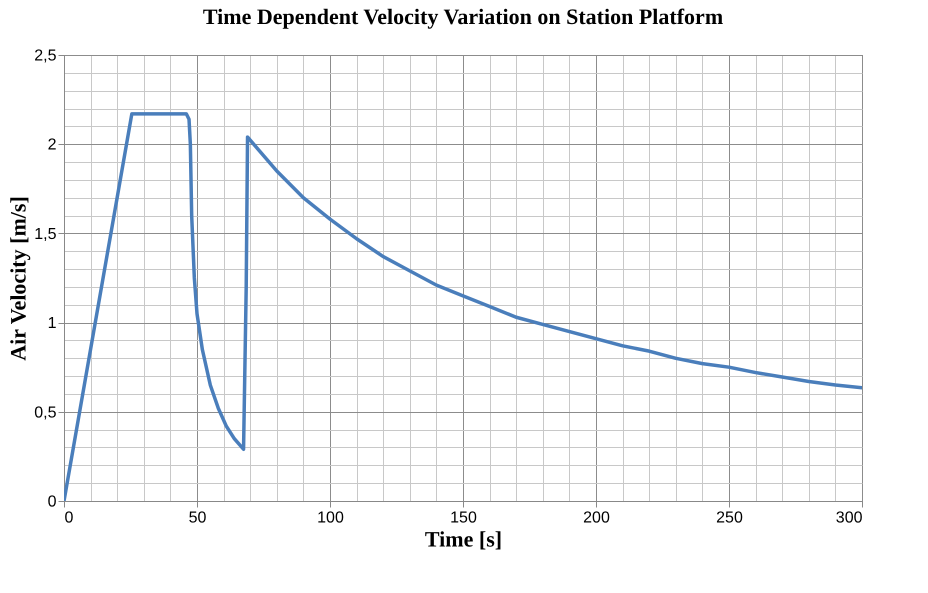 The height and width of the screenshot is (593, 928). What do you see at coordinates (69, 518) in the screenshot?
I see `x-tick-label: 0` at bounding box center [69, 518].